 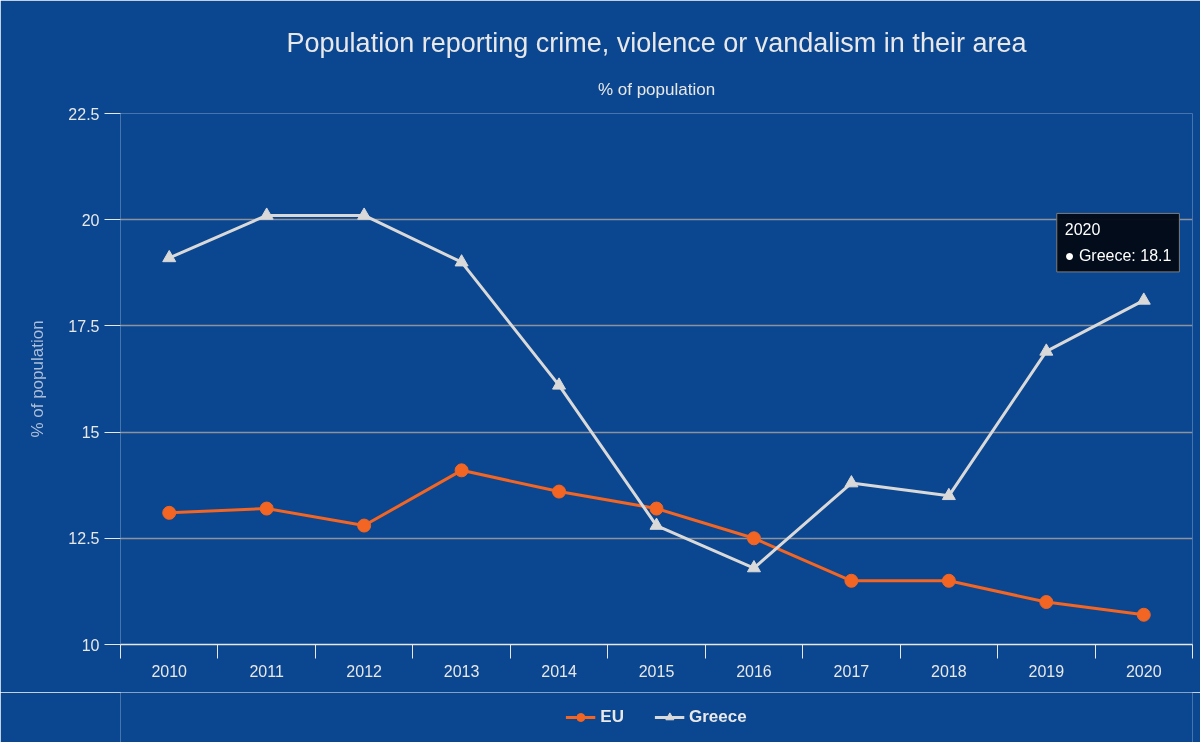 I want to click on x-tick-label: 2013, so click(x=461, y=671).